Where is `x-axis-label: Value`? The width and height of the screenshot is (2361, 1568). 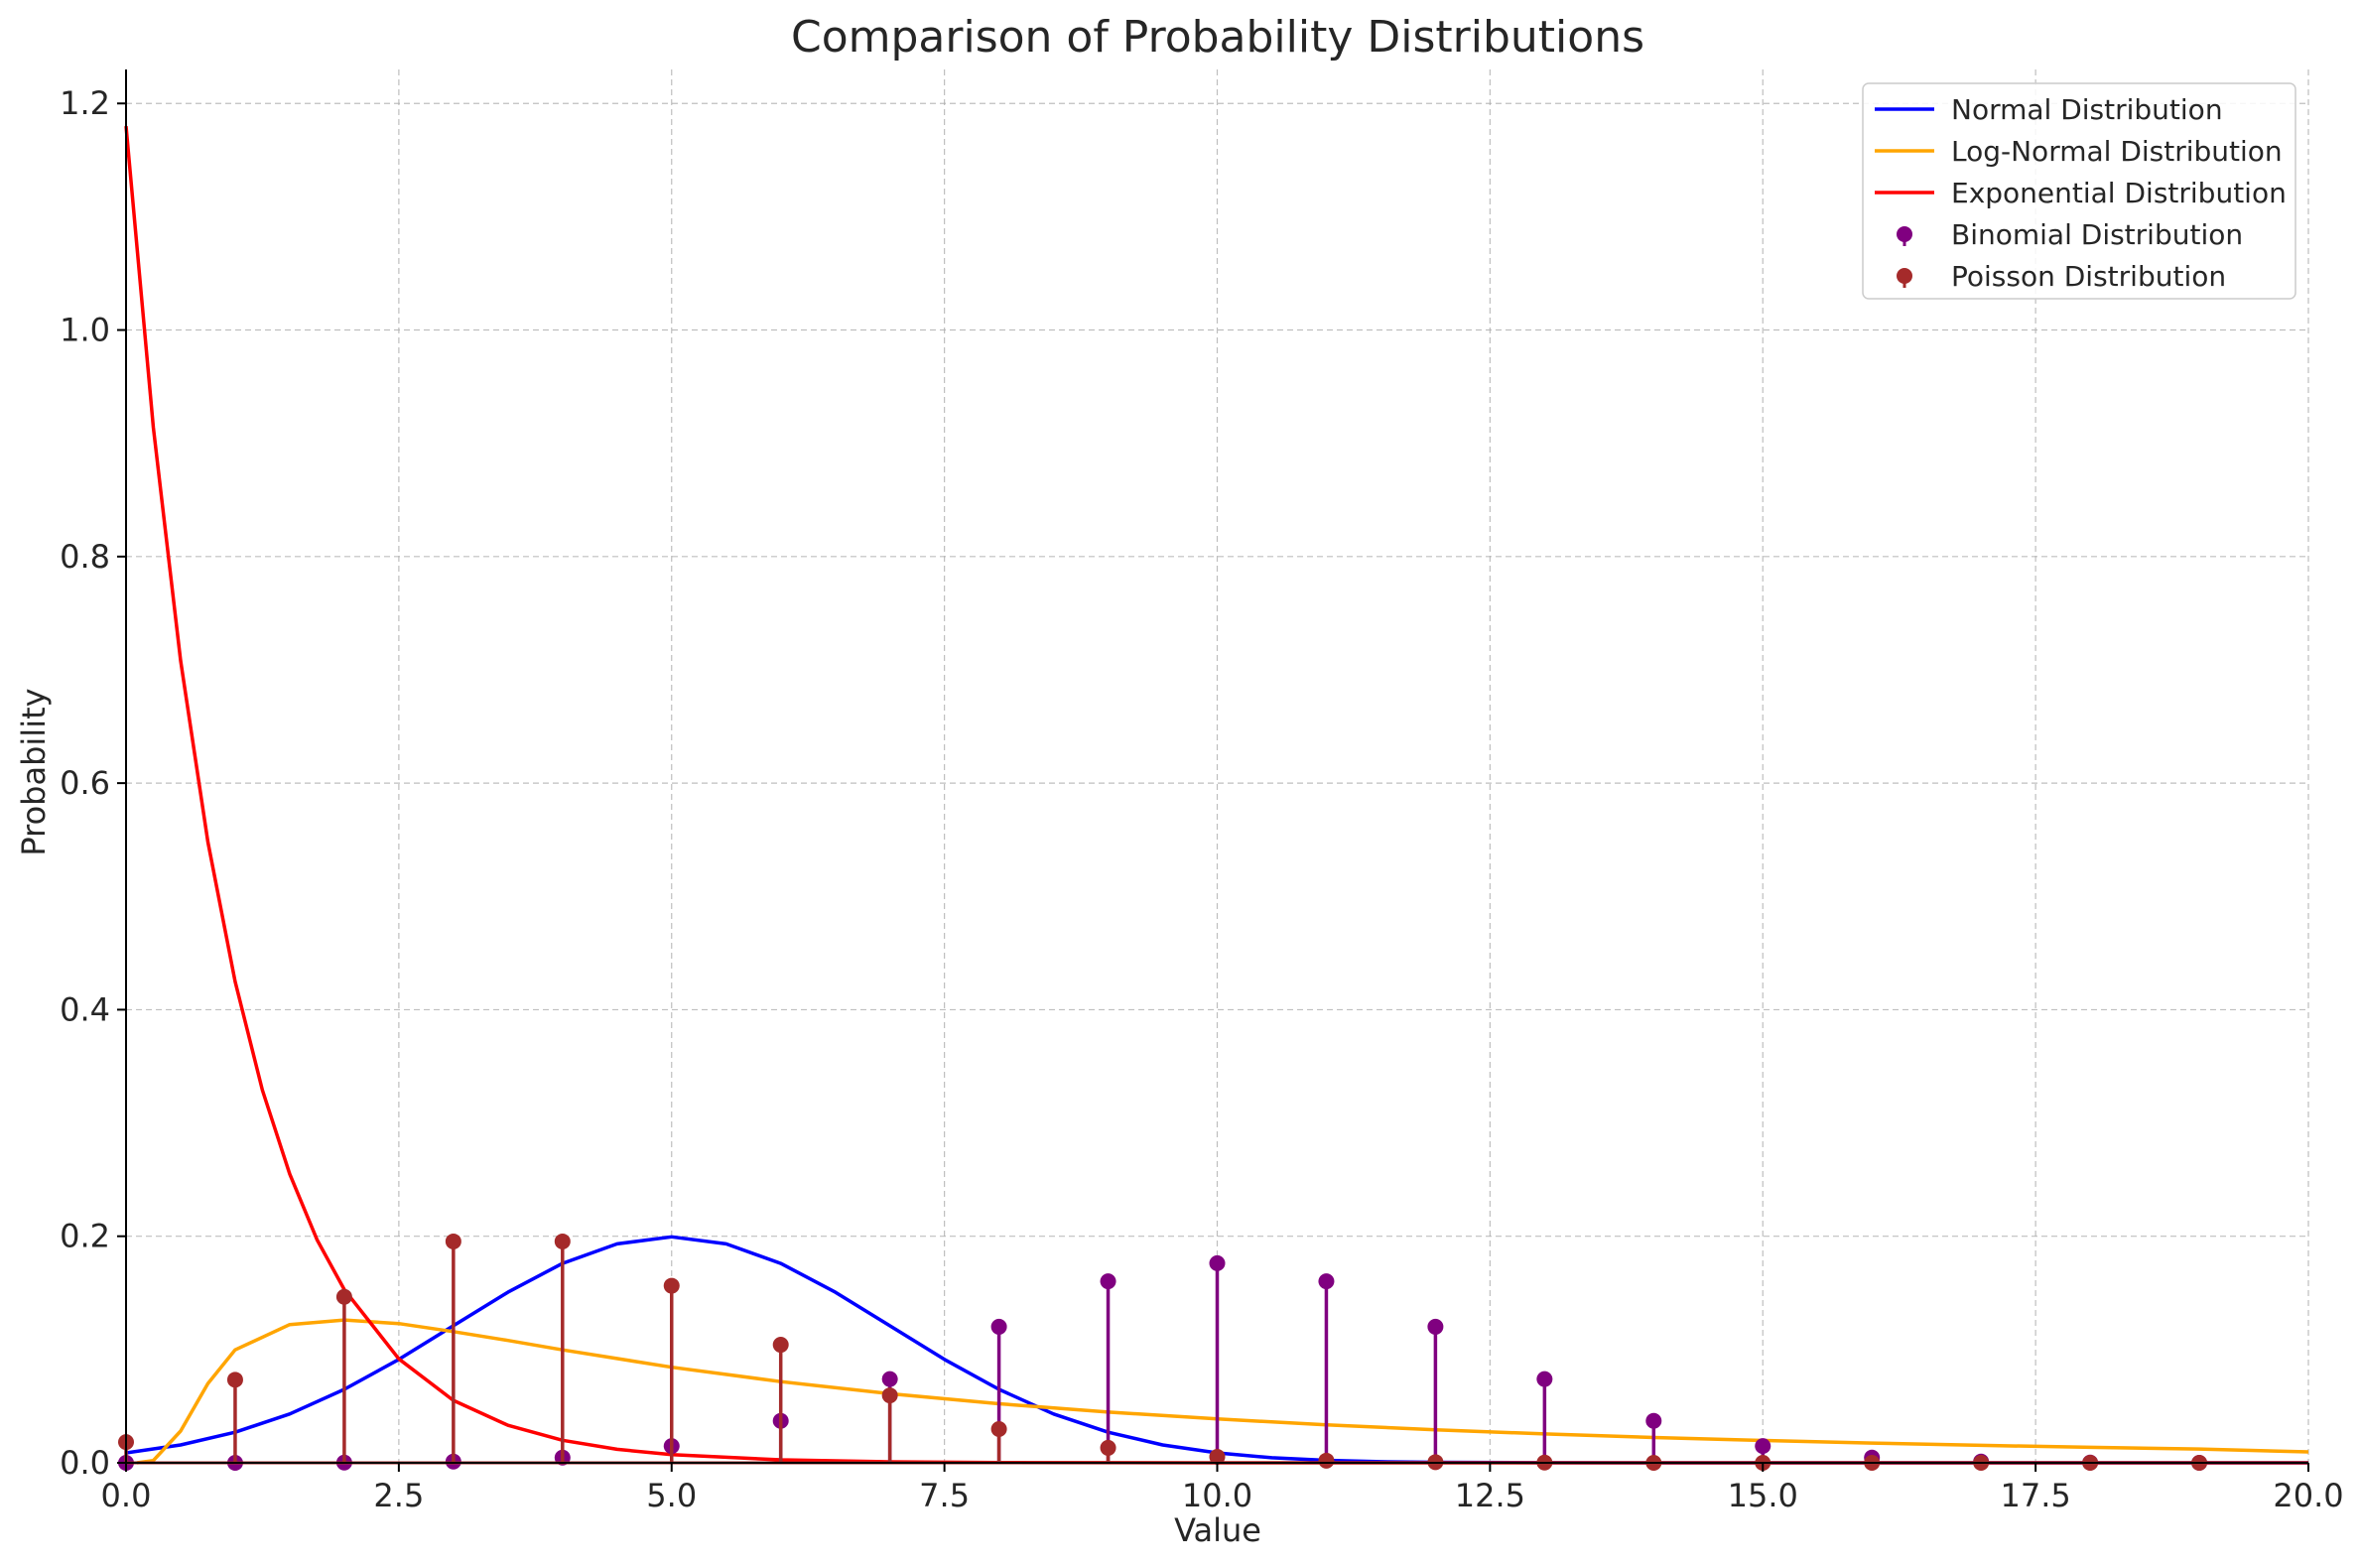 x-axis-label: Value is located at coordinates (1217, 1530).